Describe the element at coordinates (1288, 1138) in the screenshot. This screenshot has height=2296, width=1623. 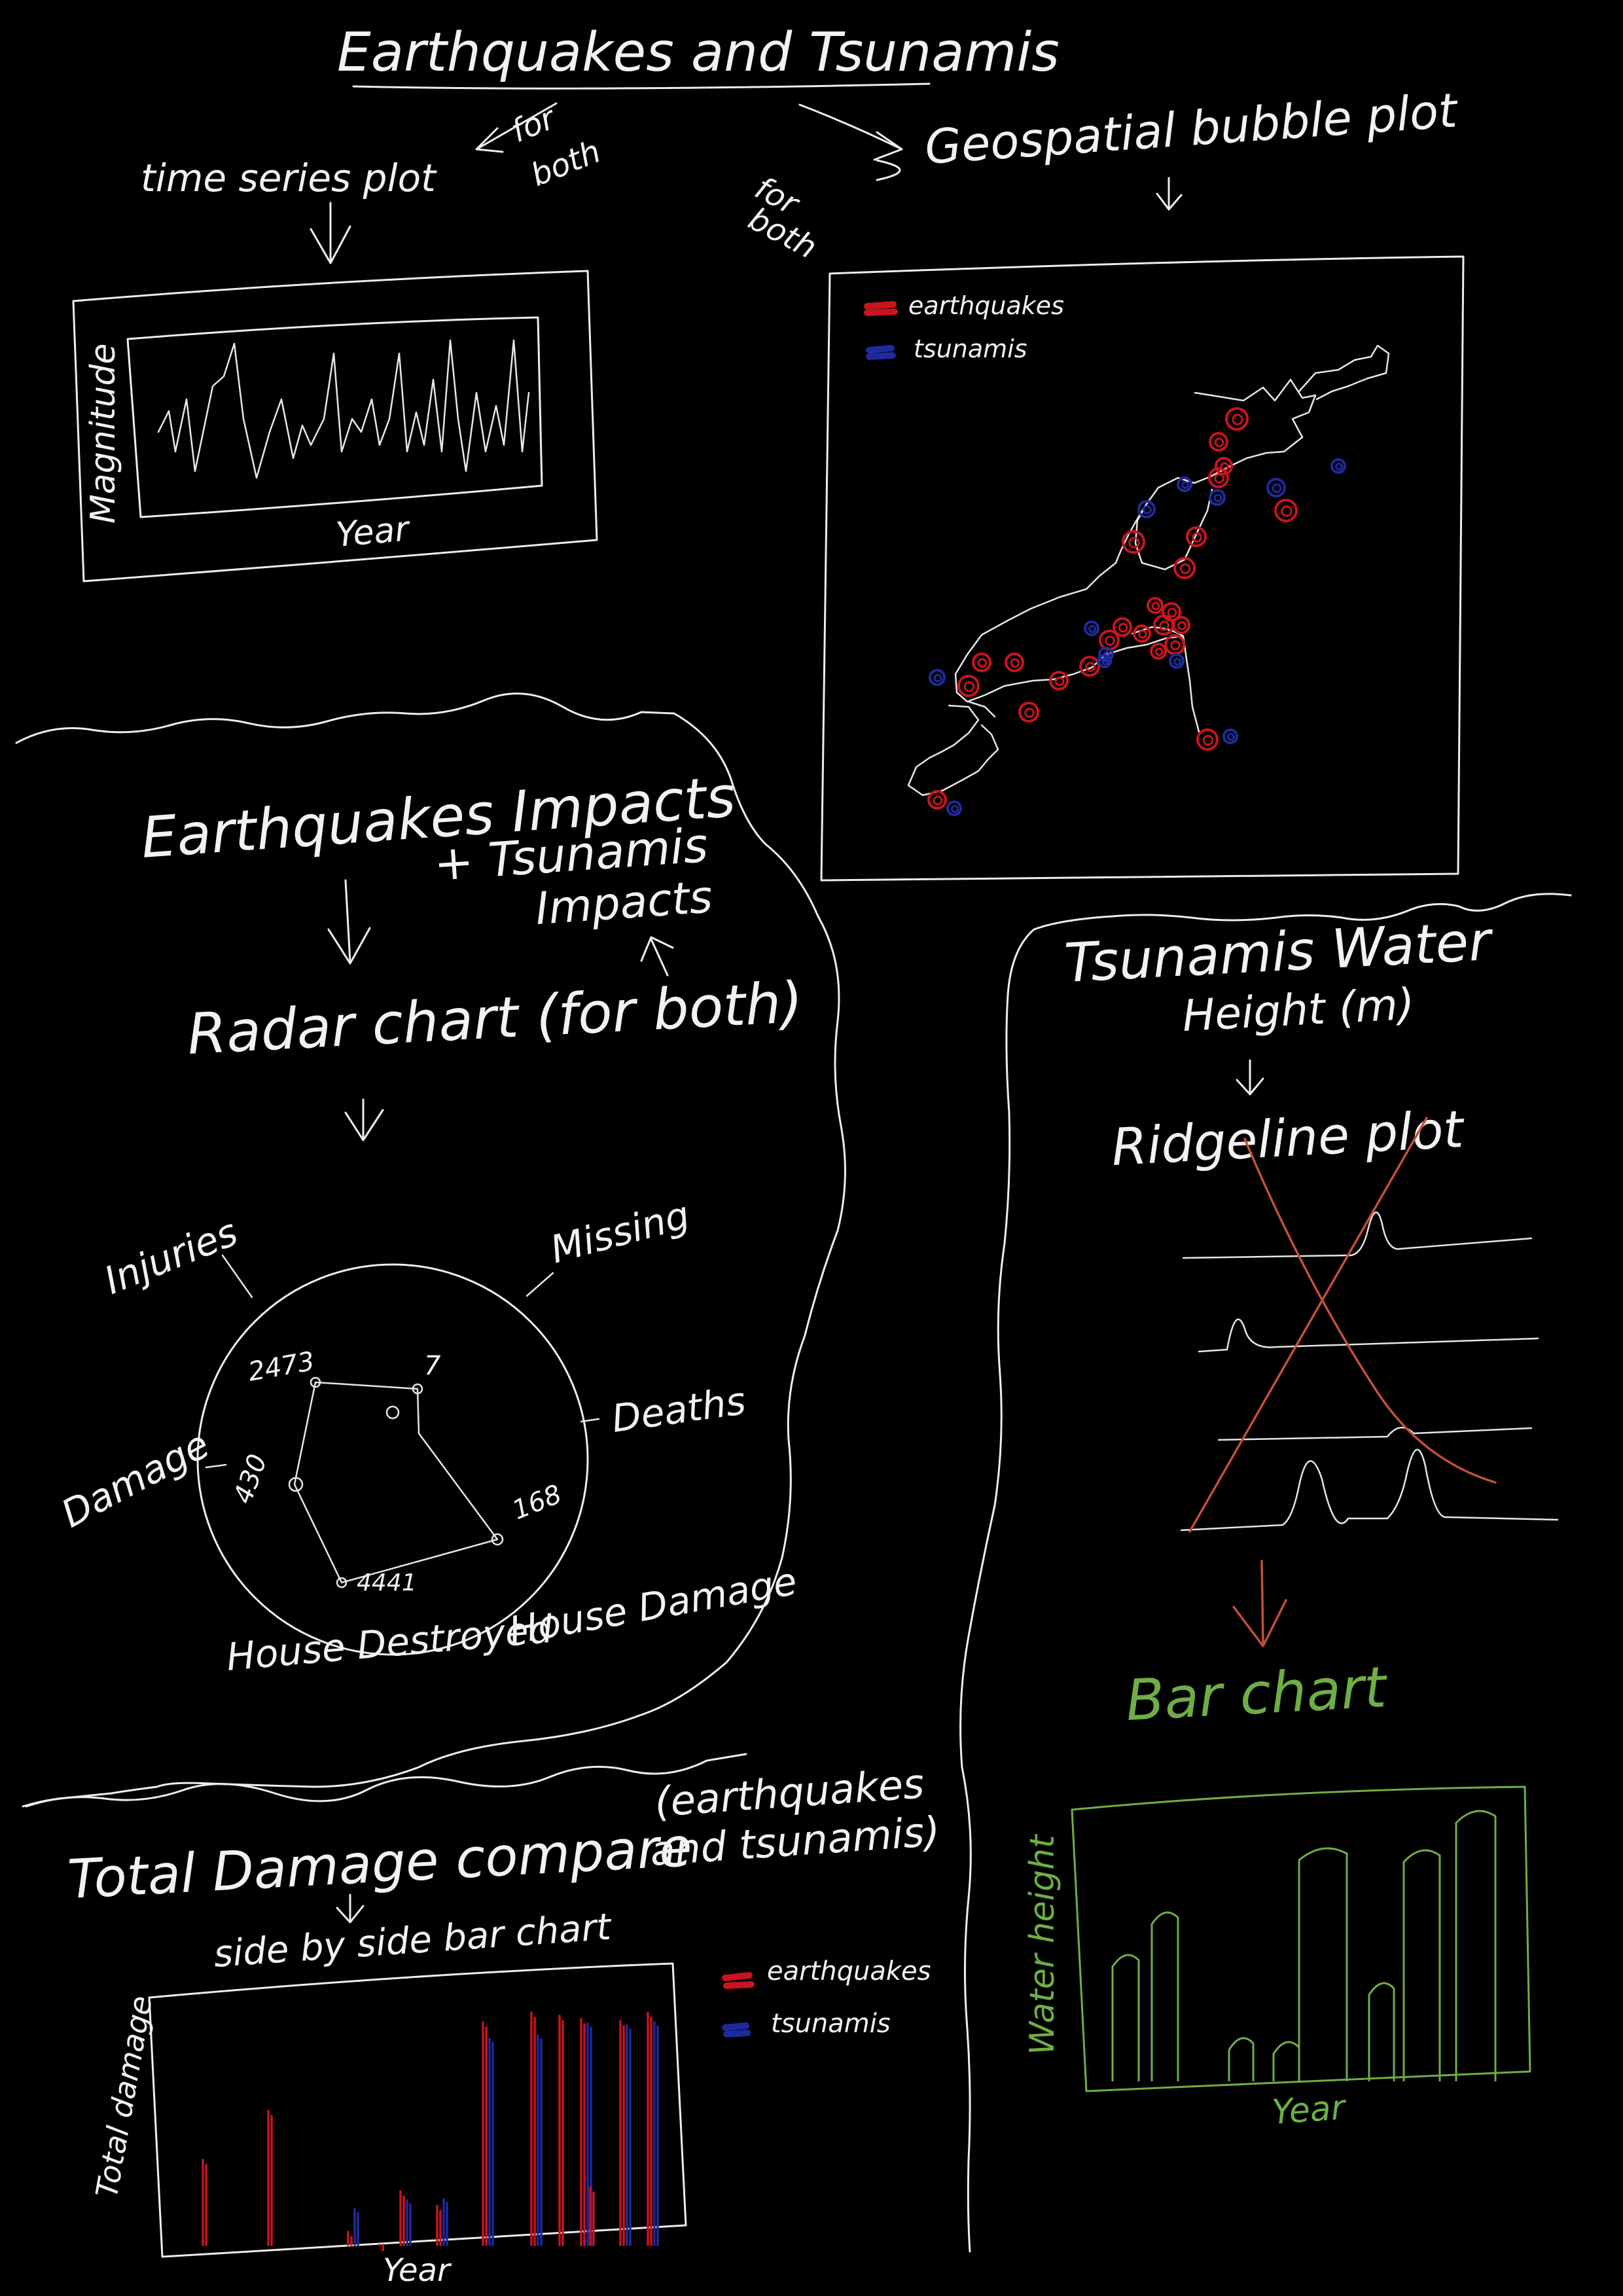
I see `ridgeline-chart-name: Ridgeline plot` at that location.